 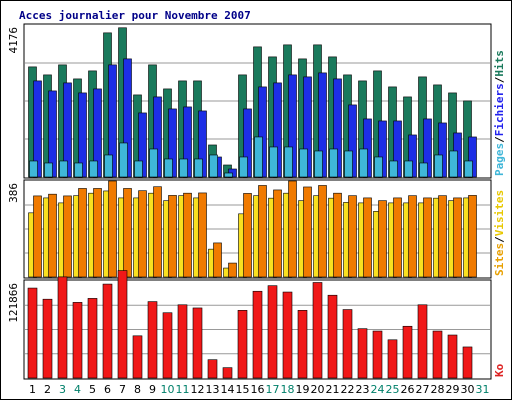 What do you see at coordinates (273, 389) in the screenshot?
I see `x-tick-label-day-17: 17` at bounding box center [273, 389].